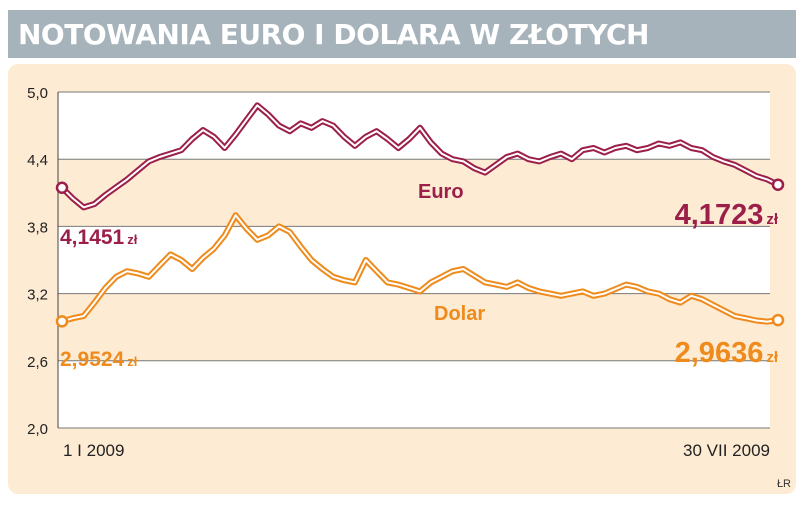 The width and height of the screenshot is (805, 516). Describe the element at coordinates (37, 227) in the screenshot. I see `y-tick-label: 3,8` at that location.